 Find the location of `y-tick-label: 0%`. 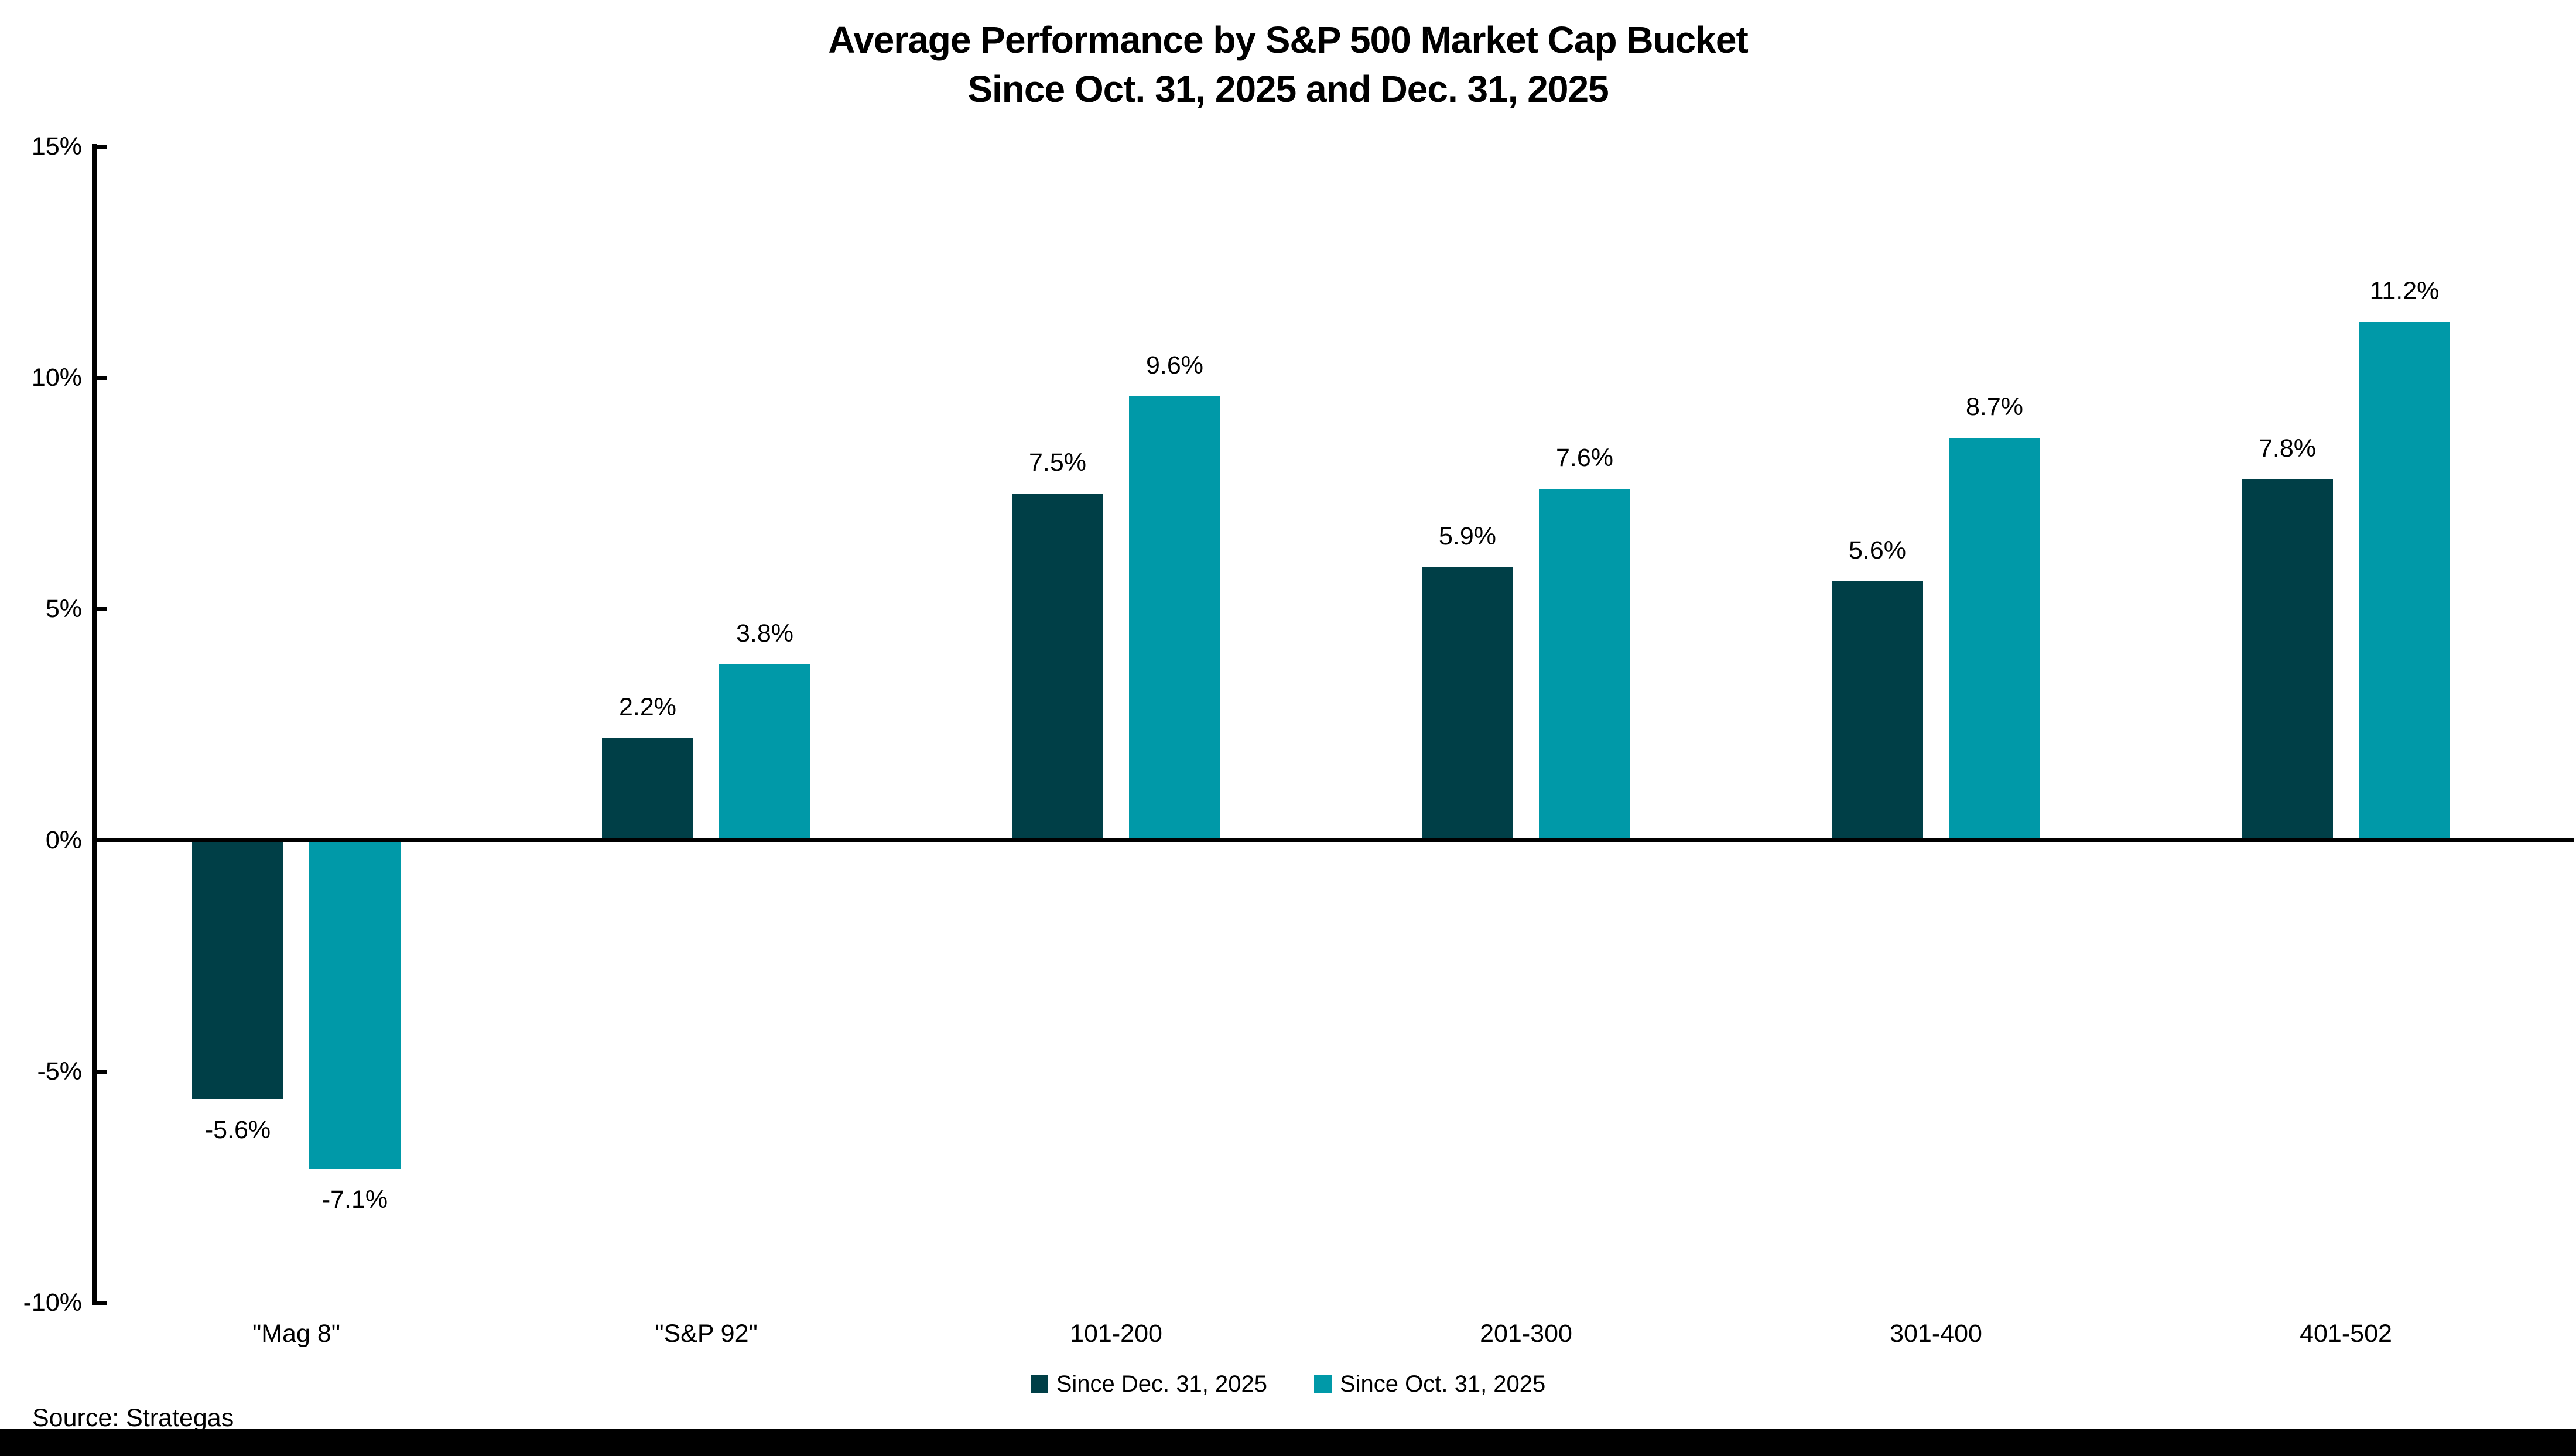

y-tick-label: 0% is located at coordinates (63, 840).